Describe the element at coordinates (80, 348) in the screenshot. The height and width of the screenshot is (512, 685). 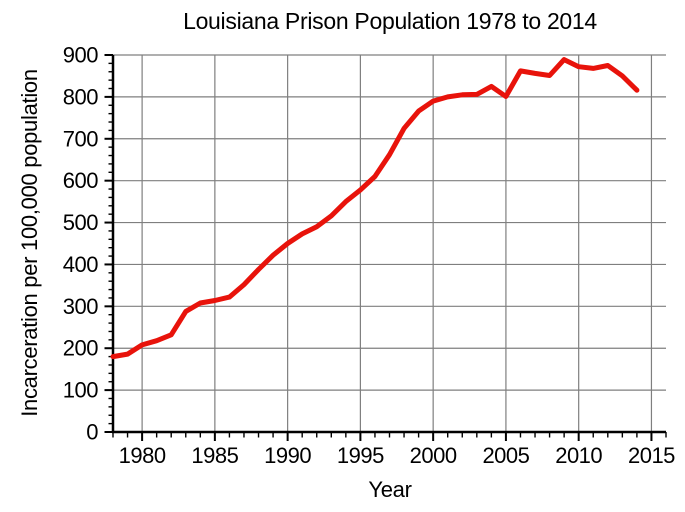
I see `y-tick-label: 200` at that location.